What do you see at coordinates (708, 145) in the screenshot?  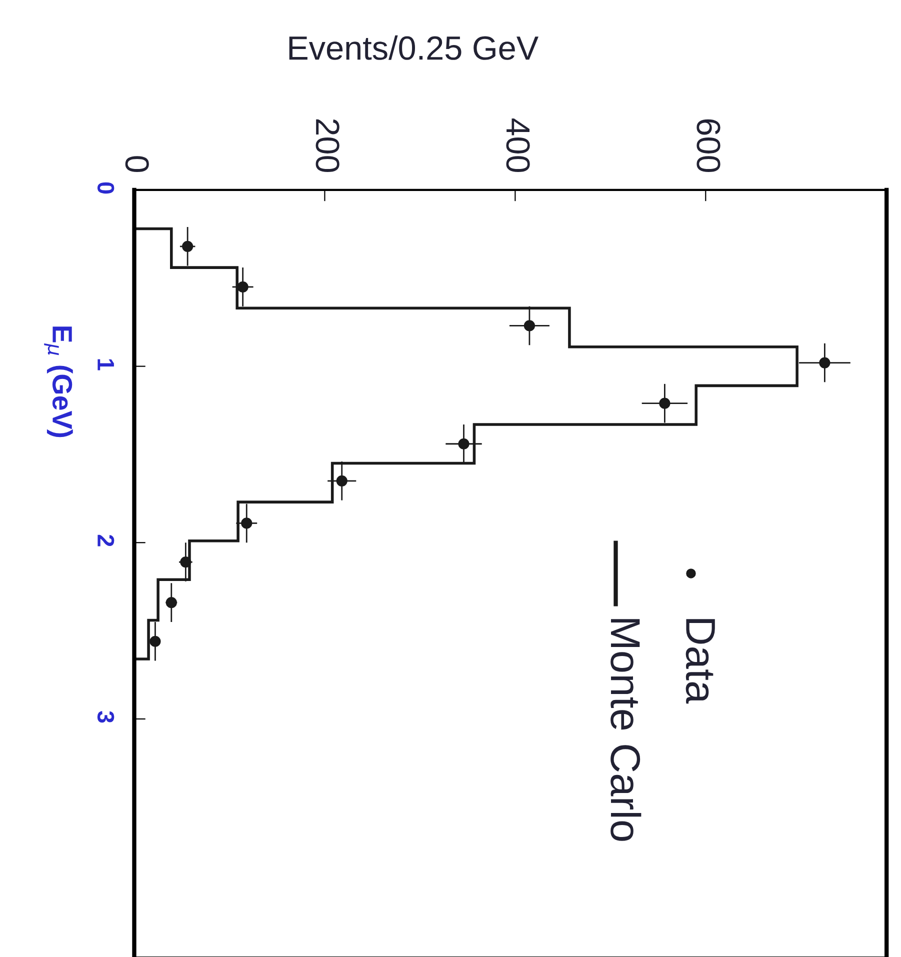 I see `x-tick-label: 600` at bounding box center [708, 145].